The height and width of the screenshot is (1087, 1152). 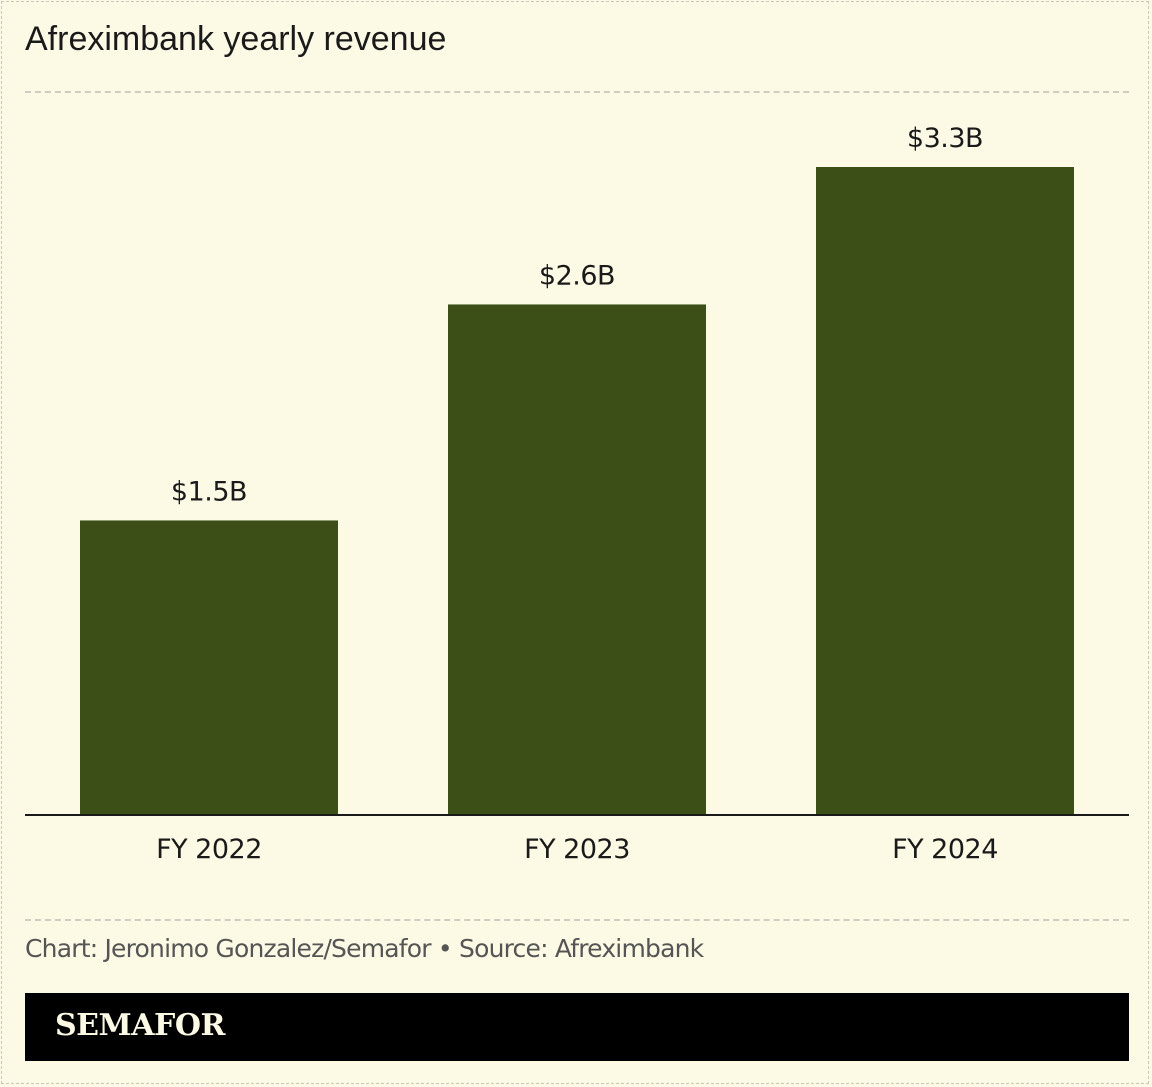 What do you see at coordinates (577, 275) in the screenshot?
I see `data-label: $2.6B` at bounding box center [577, 275].